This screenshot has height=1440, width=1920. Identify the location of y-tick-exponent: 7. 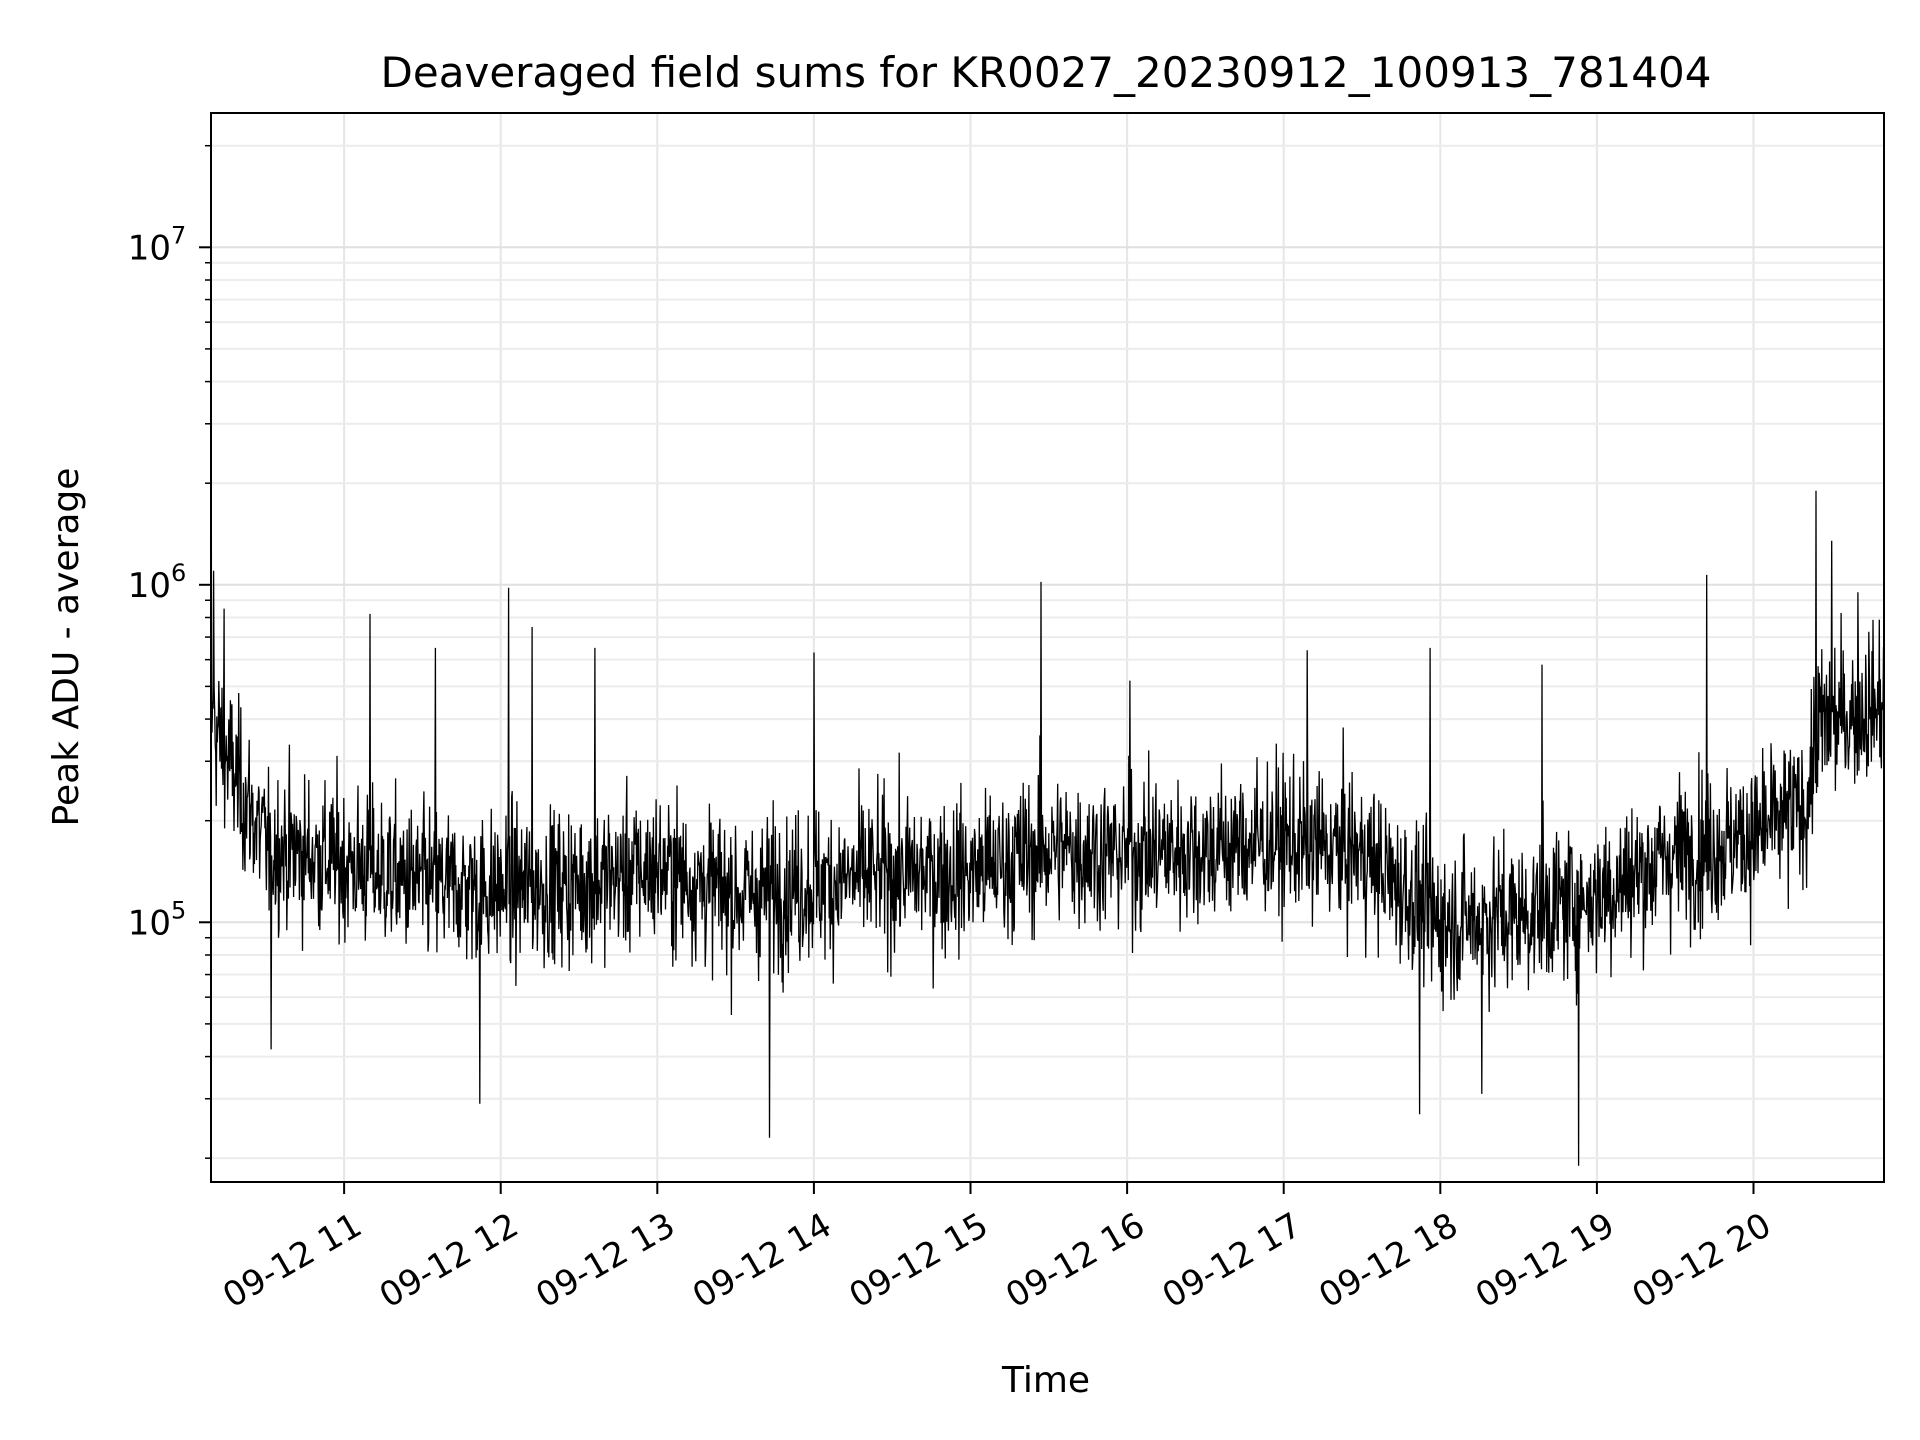
(178, 235).